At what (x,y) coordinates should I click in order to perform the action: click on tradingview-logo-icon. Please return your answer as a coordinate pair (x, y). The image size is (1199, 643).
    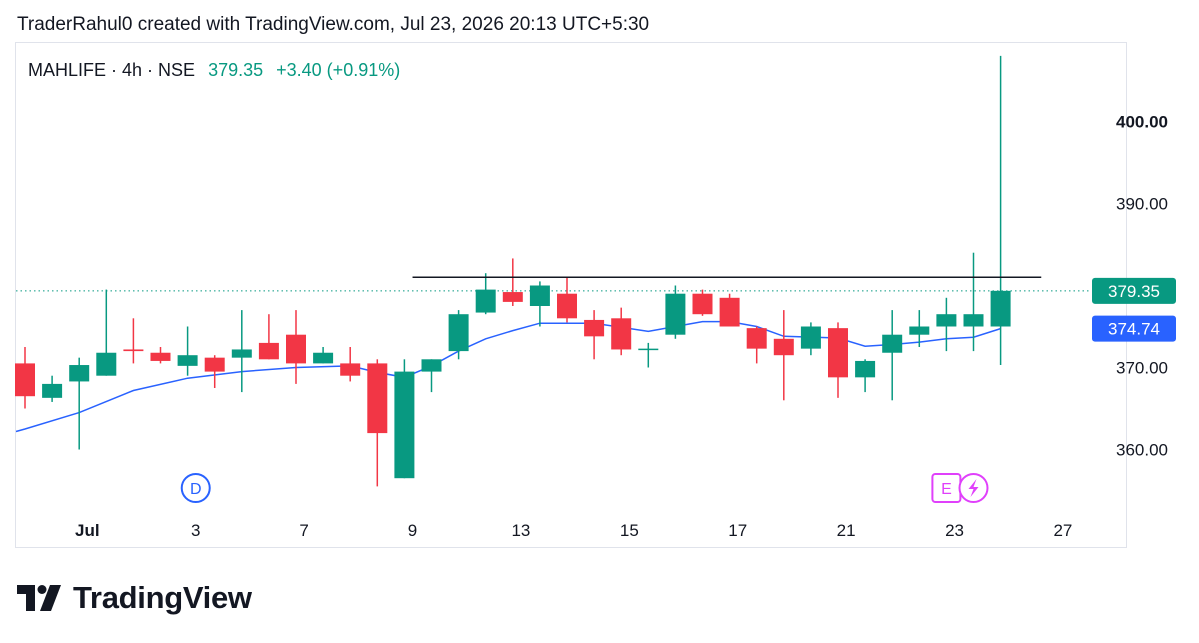
    Looking at the image, I should click on (39, 598).